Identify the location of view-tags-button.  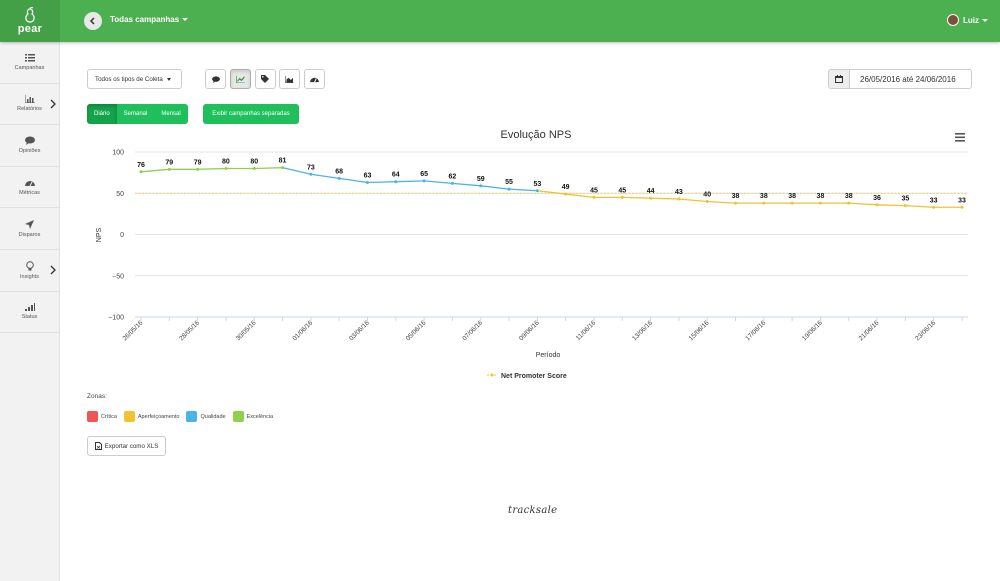
(265, 79).